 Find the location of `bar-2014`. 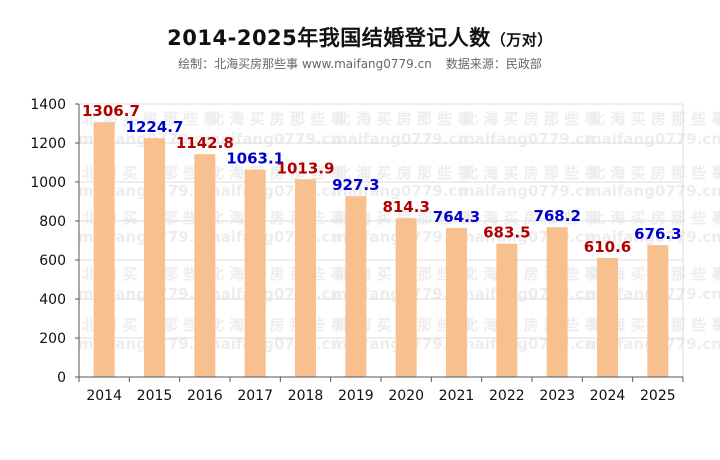

bar-2014 is located at coordinates (104, 249).